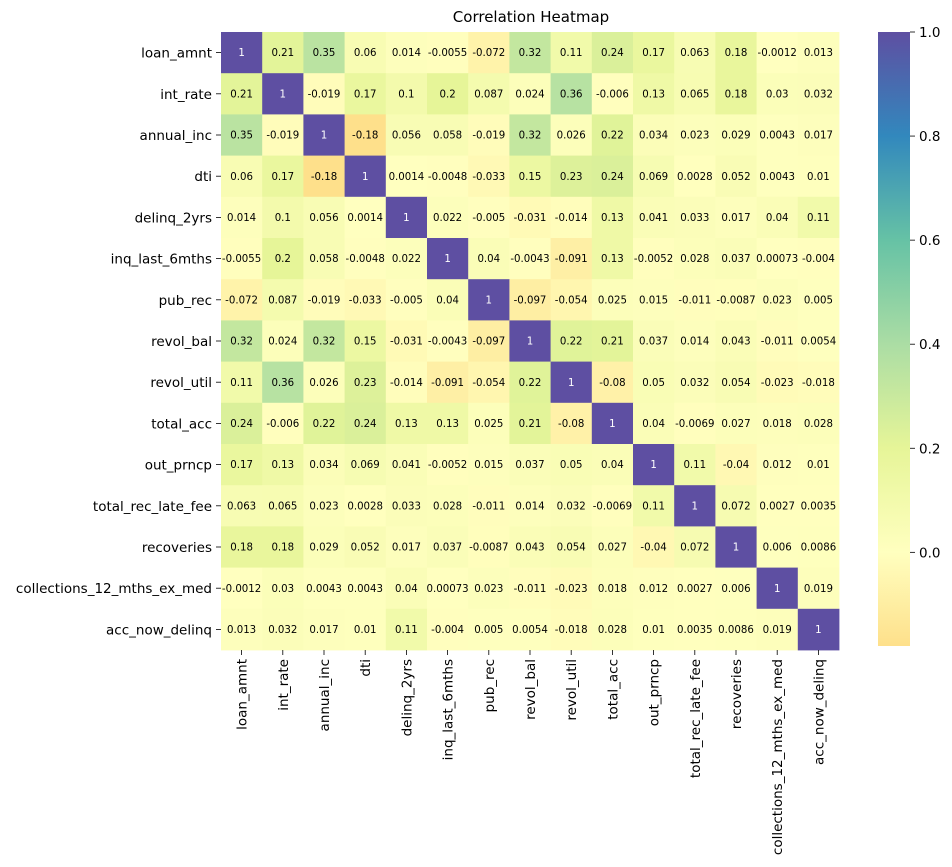 The image size is (952, 867). I want to click on cell-annotation: 0.025, so click(488, 424).